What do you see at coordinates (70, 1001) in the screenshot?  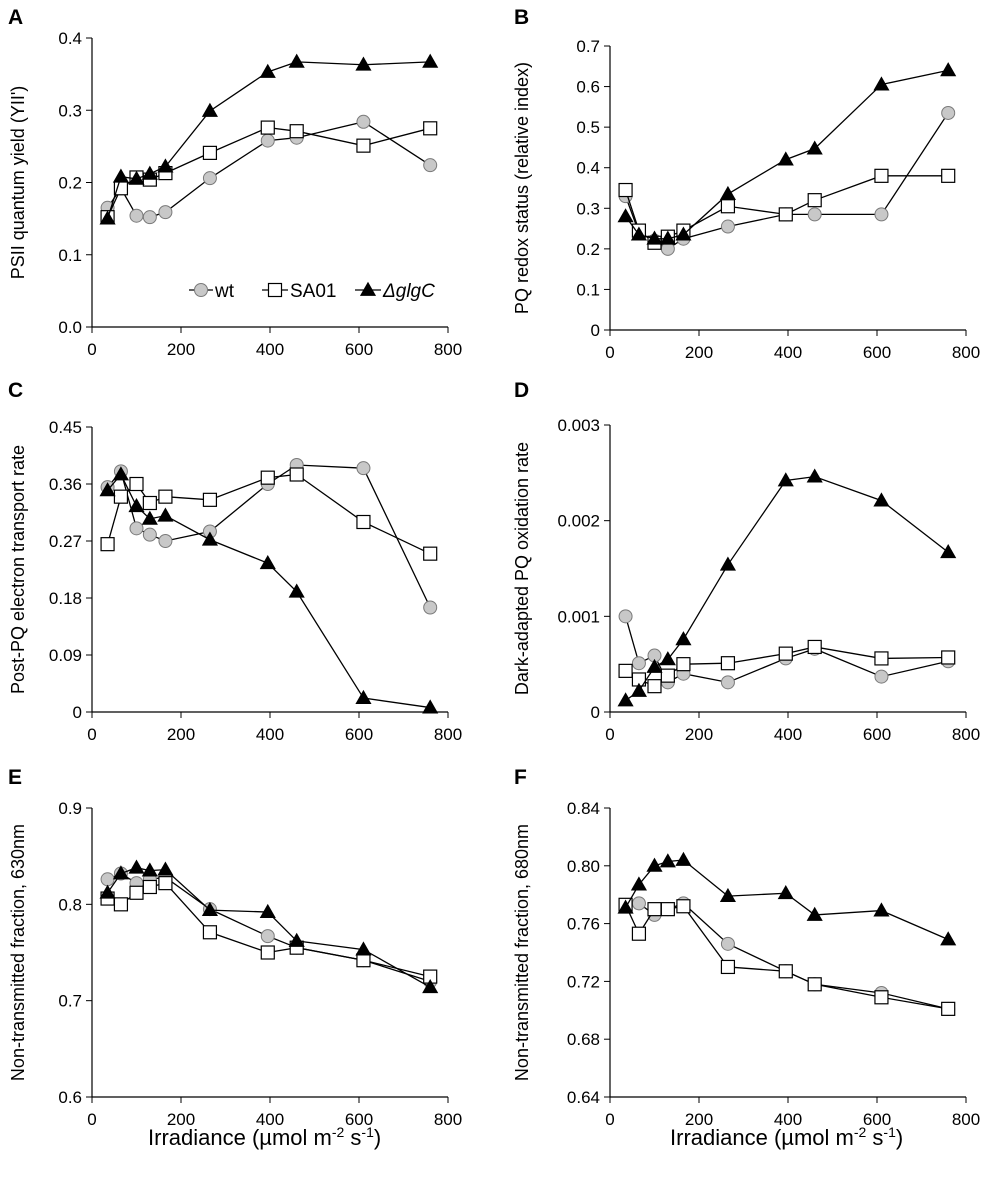 I see `y-tick-label: 0.7` at bounding box center [70, 1001].